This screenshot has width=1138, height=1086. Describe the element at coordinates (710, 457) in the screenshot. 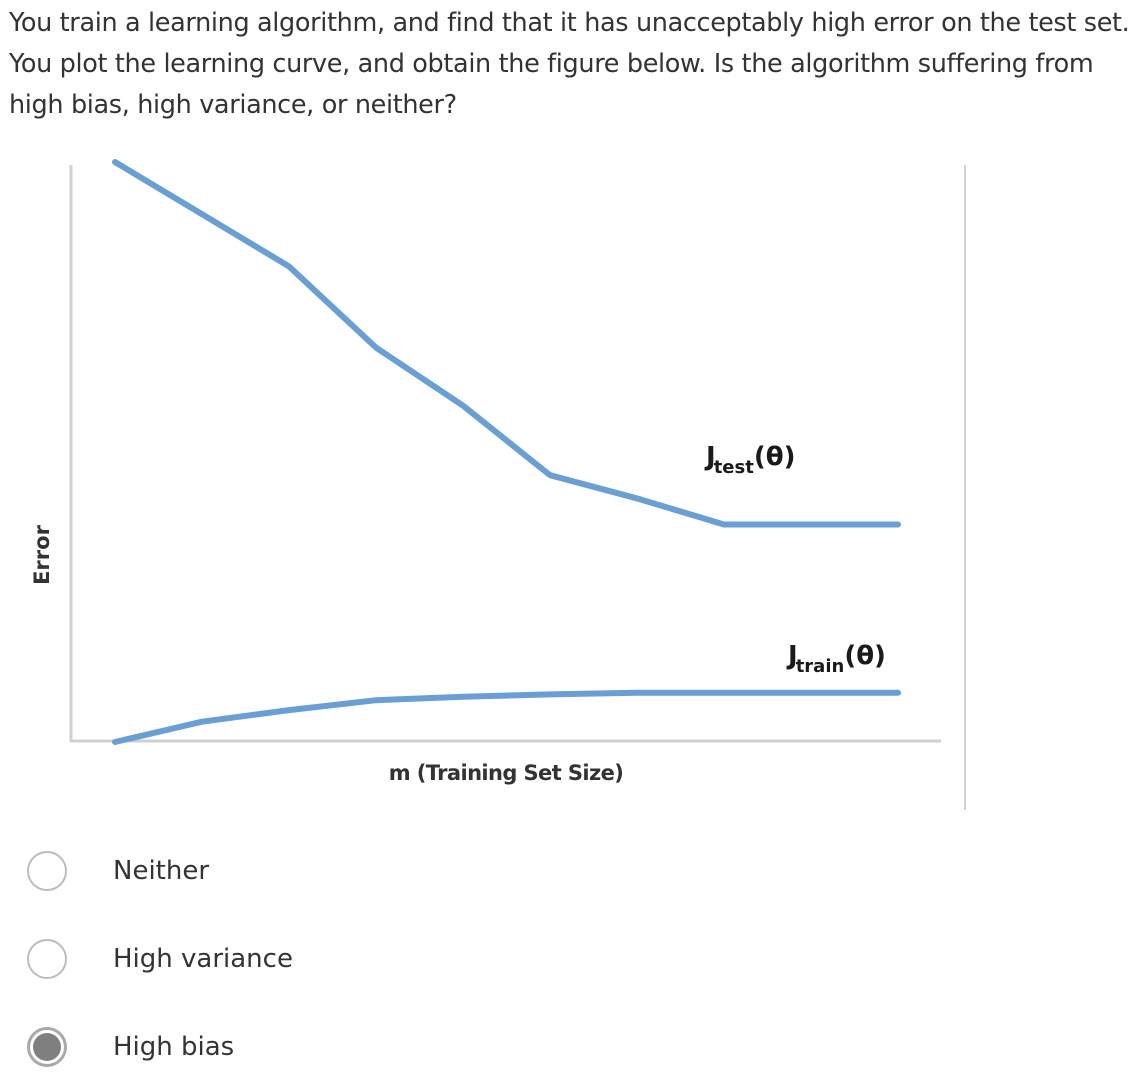

I see `jtest-label-main: J` at that location.